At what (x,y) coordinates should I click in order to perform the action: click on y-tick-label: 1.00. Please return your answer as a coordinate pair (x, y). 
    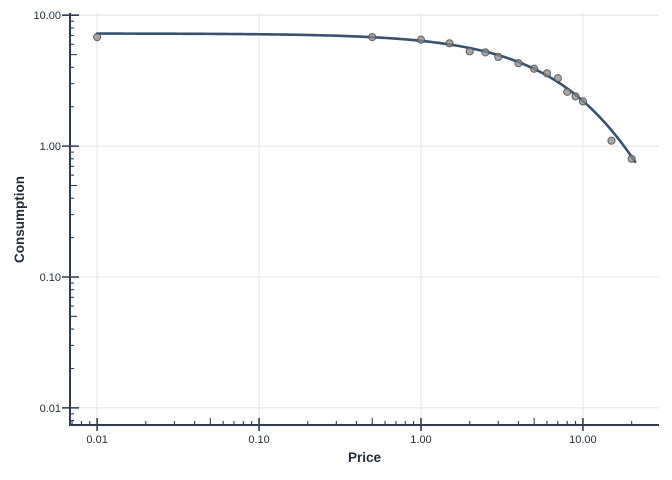
    Looking at the image, I should click on (50, 147).